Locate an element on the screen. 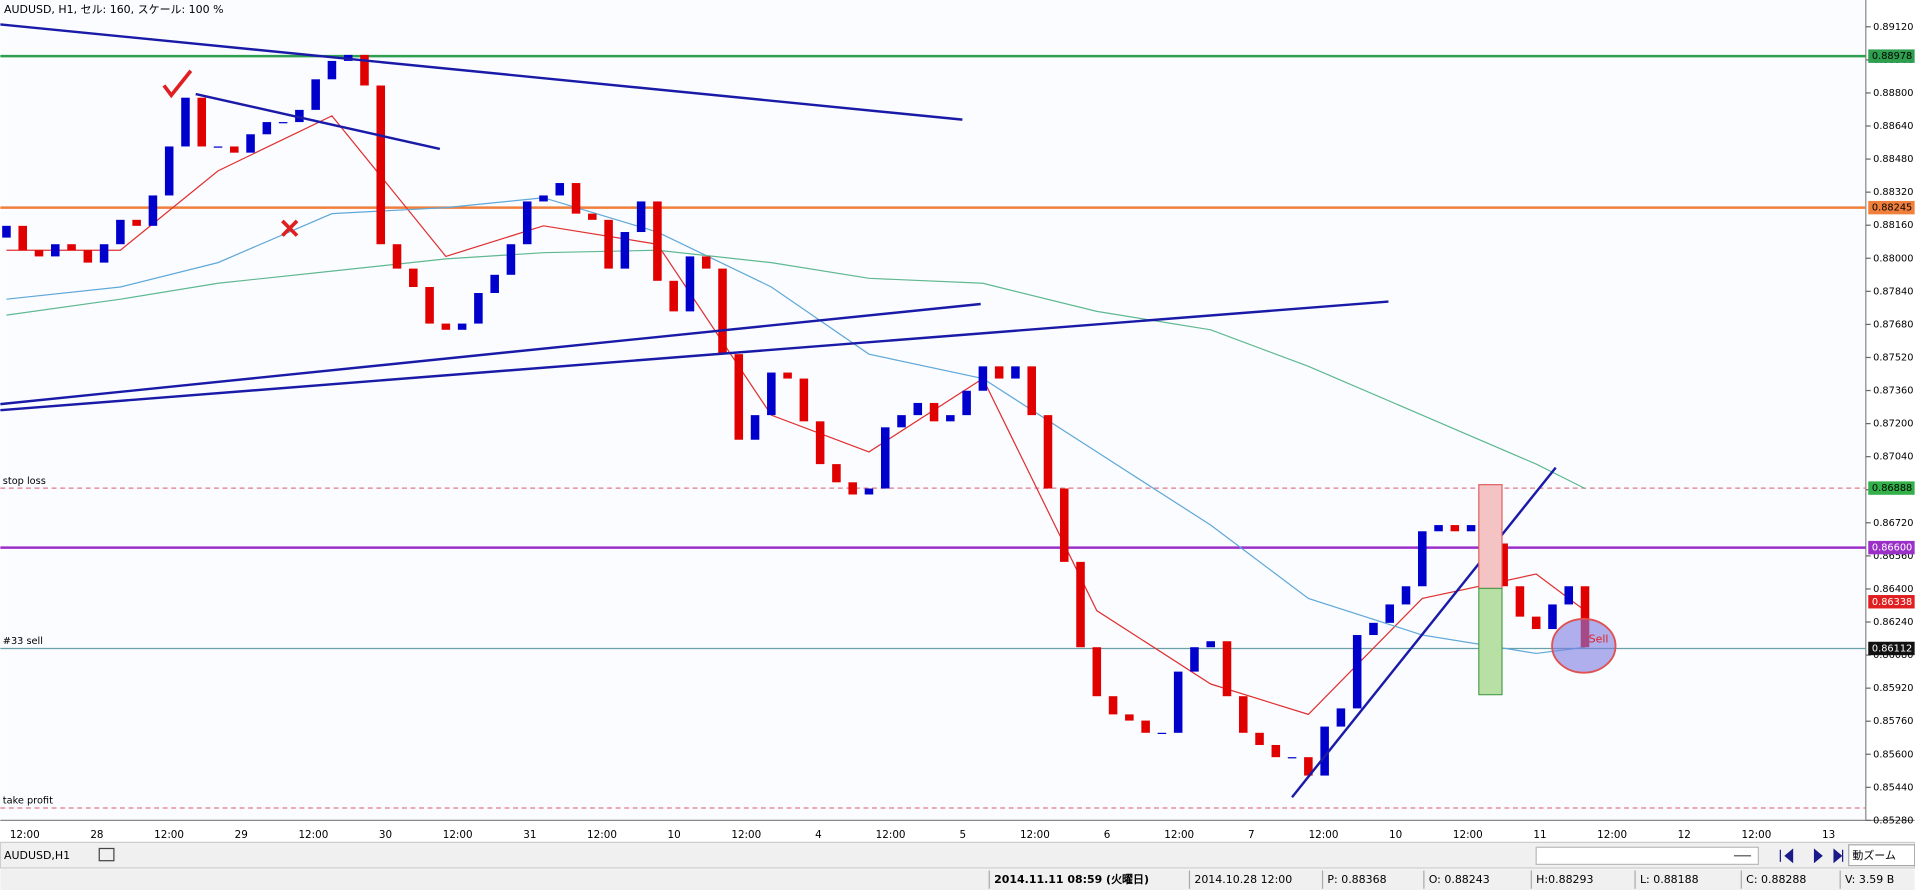 The height and width of the screenshot is (890, 1915). x-tick-label: 28 is located at coordinates (96, 835).